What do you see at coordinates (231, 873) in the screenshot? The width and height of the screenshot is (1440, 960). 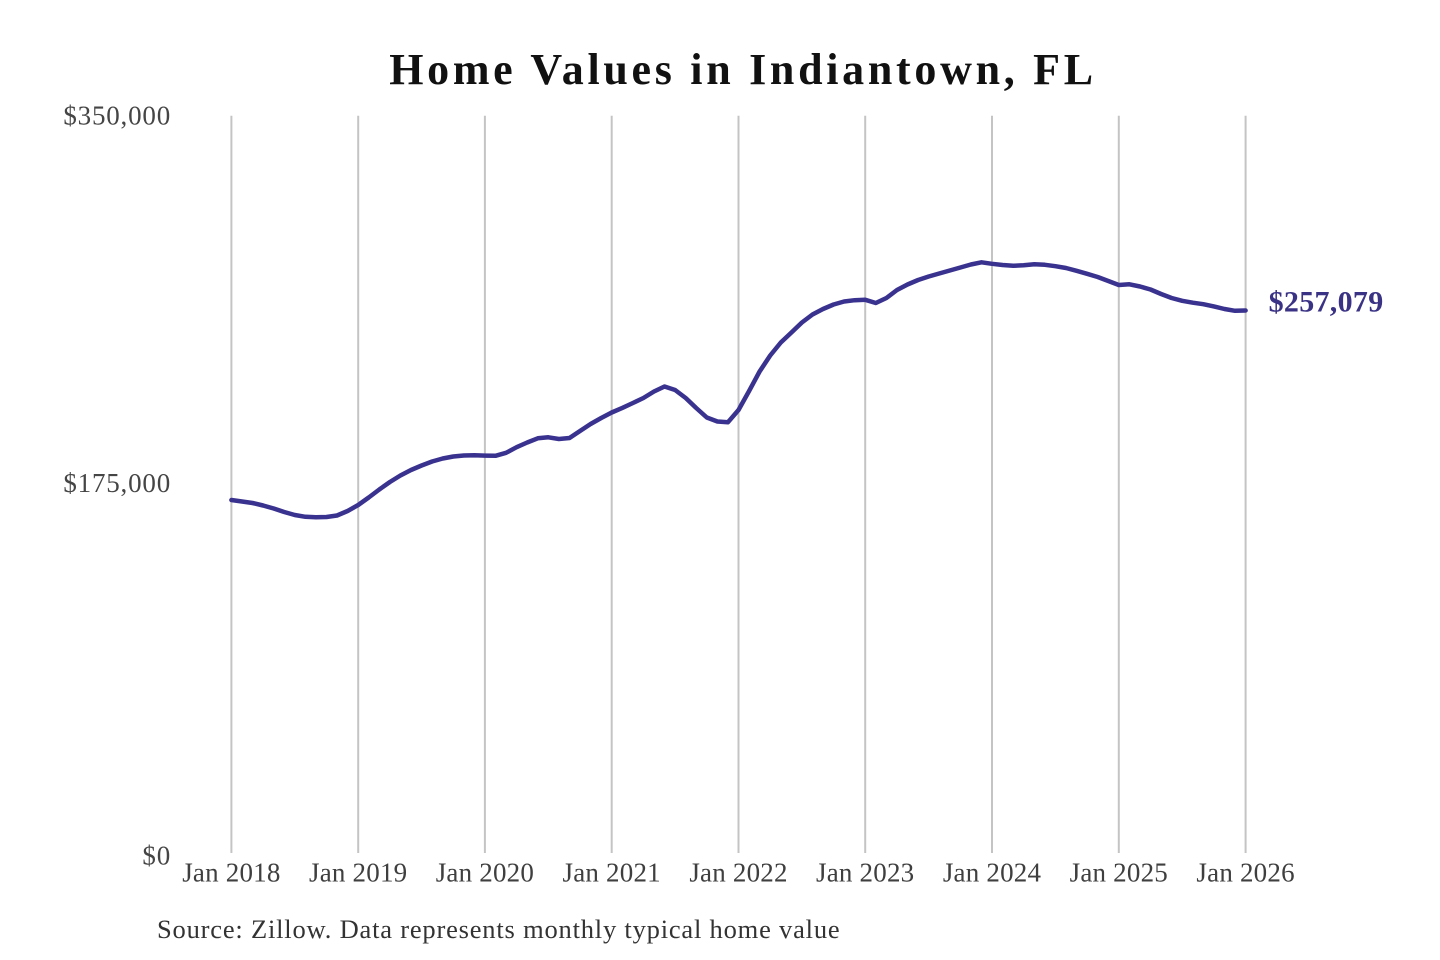 I see `svg-text: Jan 2018` at bounding box center [231, 873].